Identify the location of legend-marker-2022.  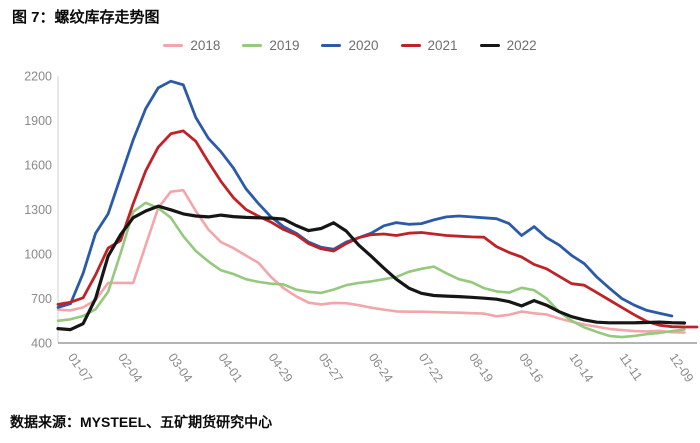
(489, 45).